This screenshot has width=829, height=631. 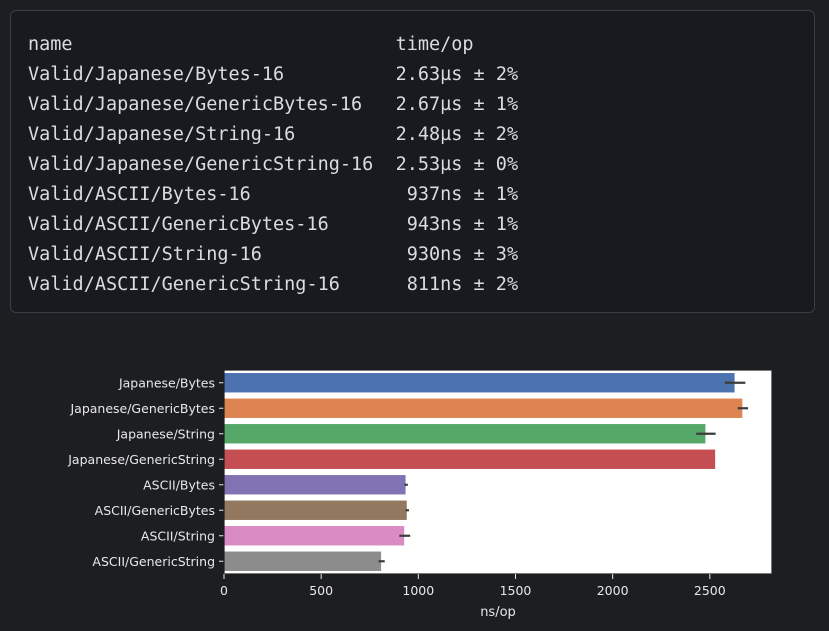 I want to click on x-tick-label: 2500, so click(x=710, y=590).